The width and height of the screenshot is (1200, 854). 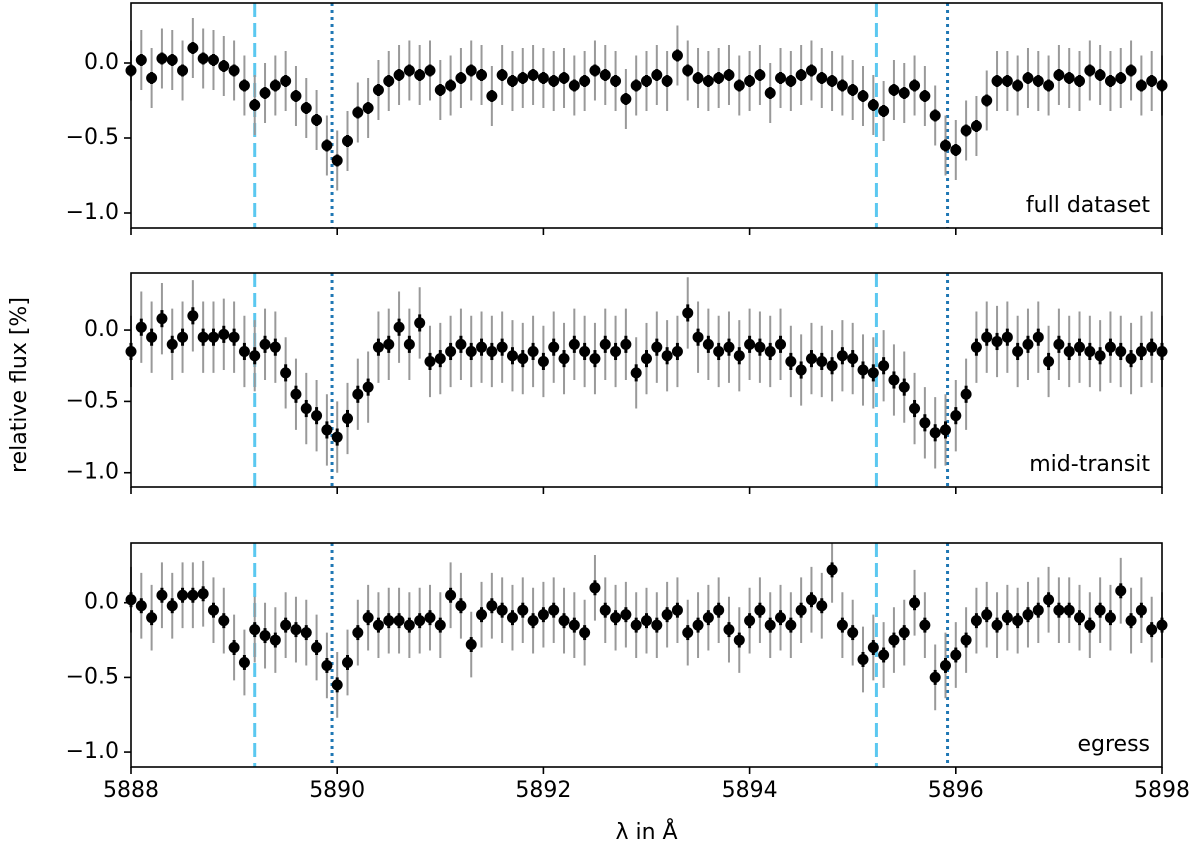 What do you see at coordinates (337, 790) in the screenshot?
I see `x-tick-label: 5890` at bounding box center [337, 790].